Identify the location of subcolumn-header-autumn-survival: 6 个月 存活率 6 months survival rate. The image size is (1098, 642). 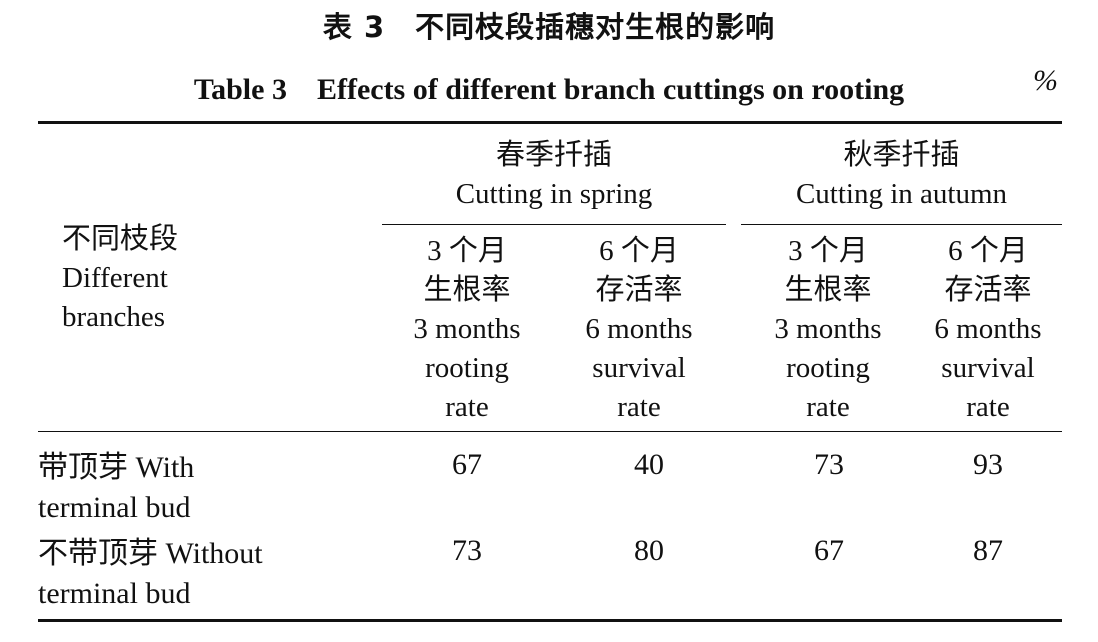
(988, 329).